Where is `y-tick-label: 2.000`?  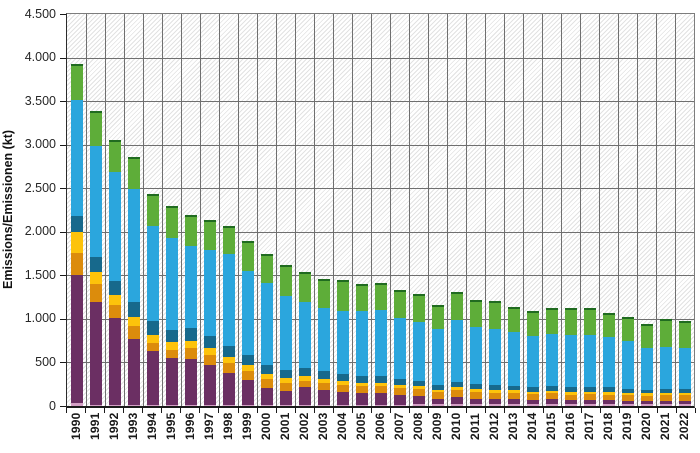
y-tick-label: 2.000 is located at coordinates (40, 231).